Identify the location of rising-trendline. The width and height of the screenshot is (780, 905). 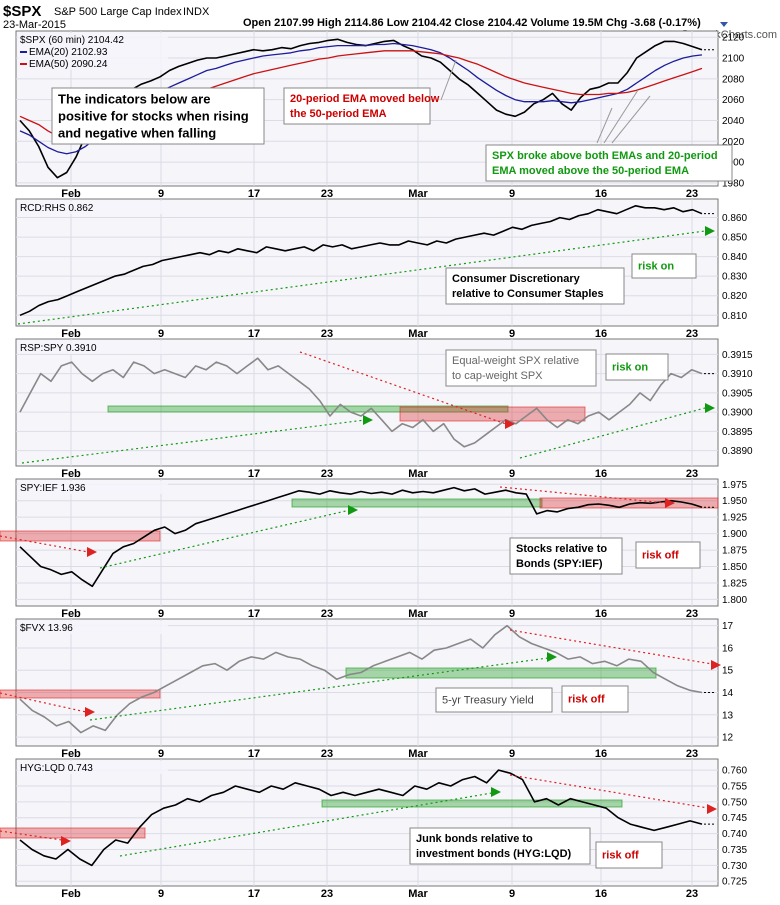
(361, 277).